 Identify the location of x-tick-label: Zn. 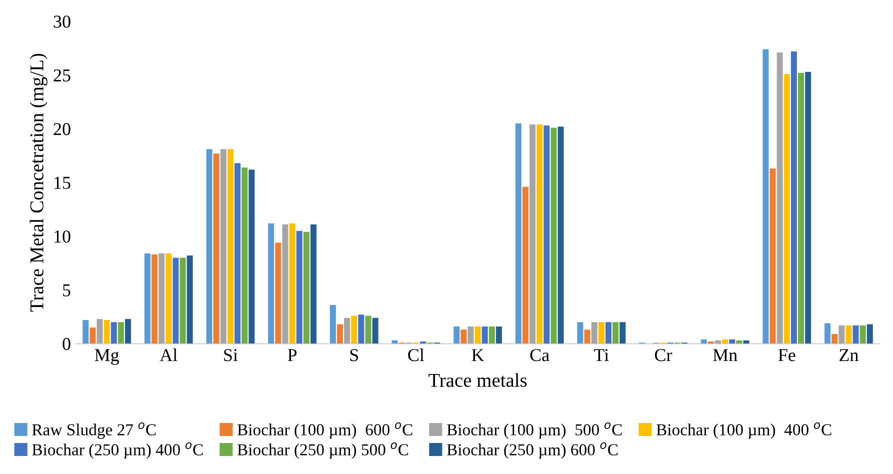
(849, 355).